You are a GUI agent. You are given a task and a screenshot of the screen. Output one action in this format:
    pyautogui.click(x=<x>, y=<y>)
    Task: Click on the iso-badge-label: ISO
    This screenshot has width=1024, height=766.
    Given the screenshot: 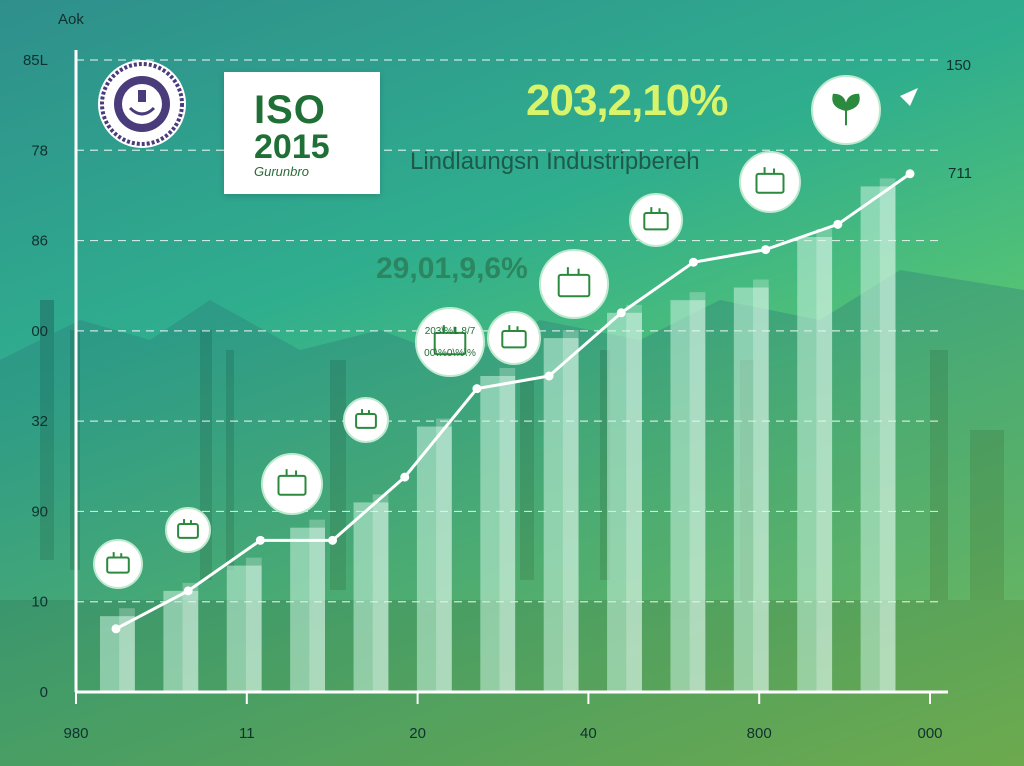 What is the action you would take?
    pyautogui.click(x=290, y=110)
    